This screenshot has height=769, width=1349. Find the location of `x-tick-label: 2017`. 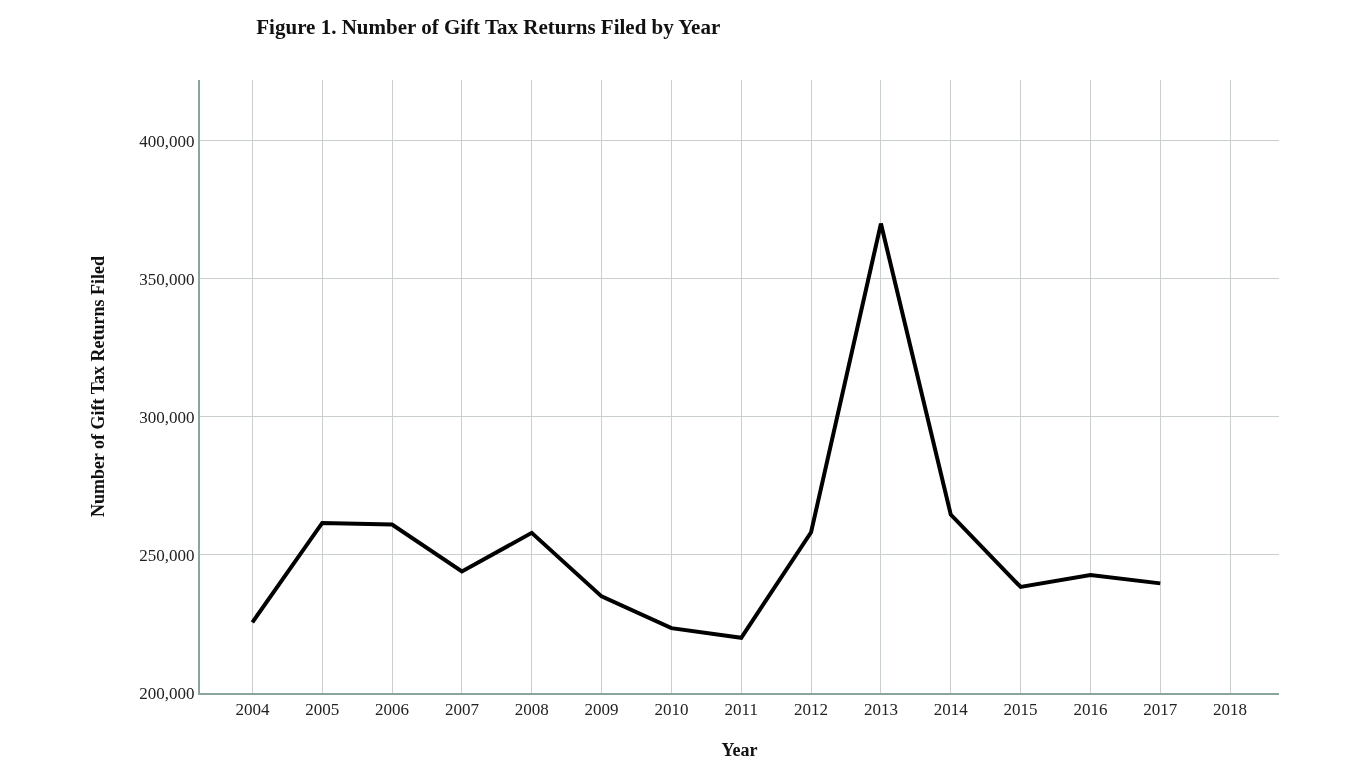

x-tick-label: 2017 is located at coordinates (1160, 710).